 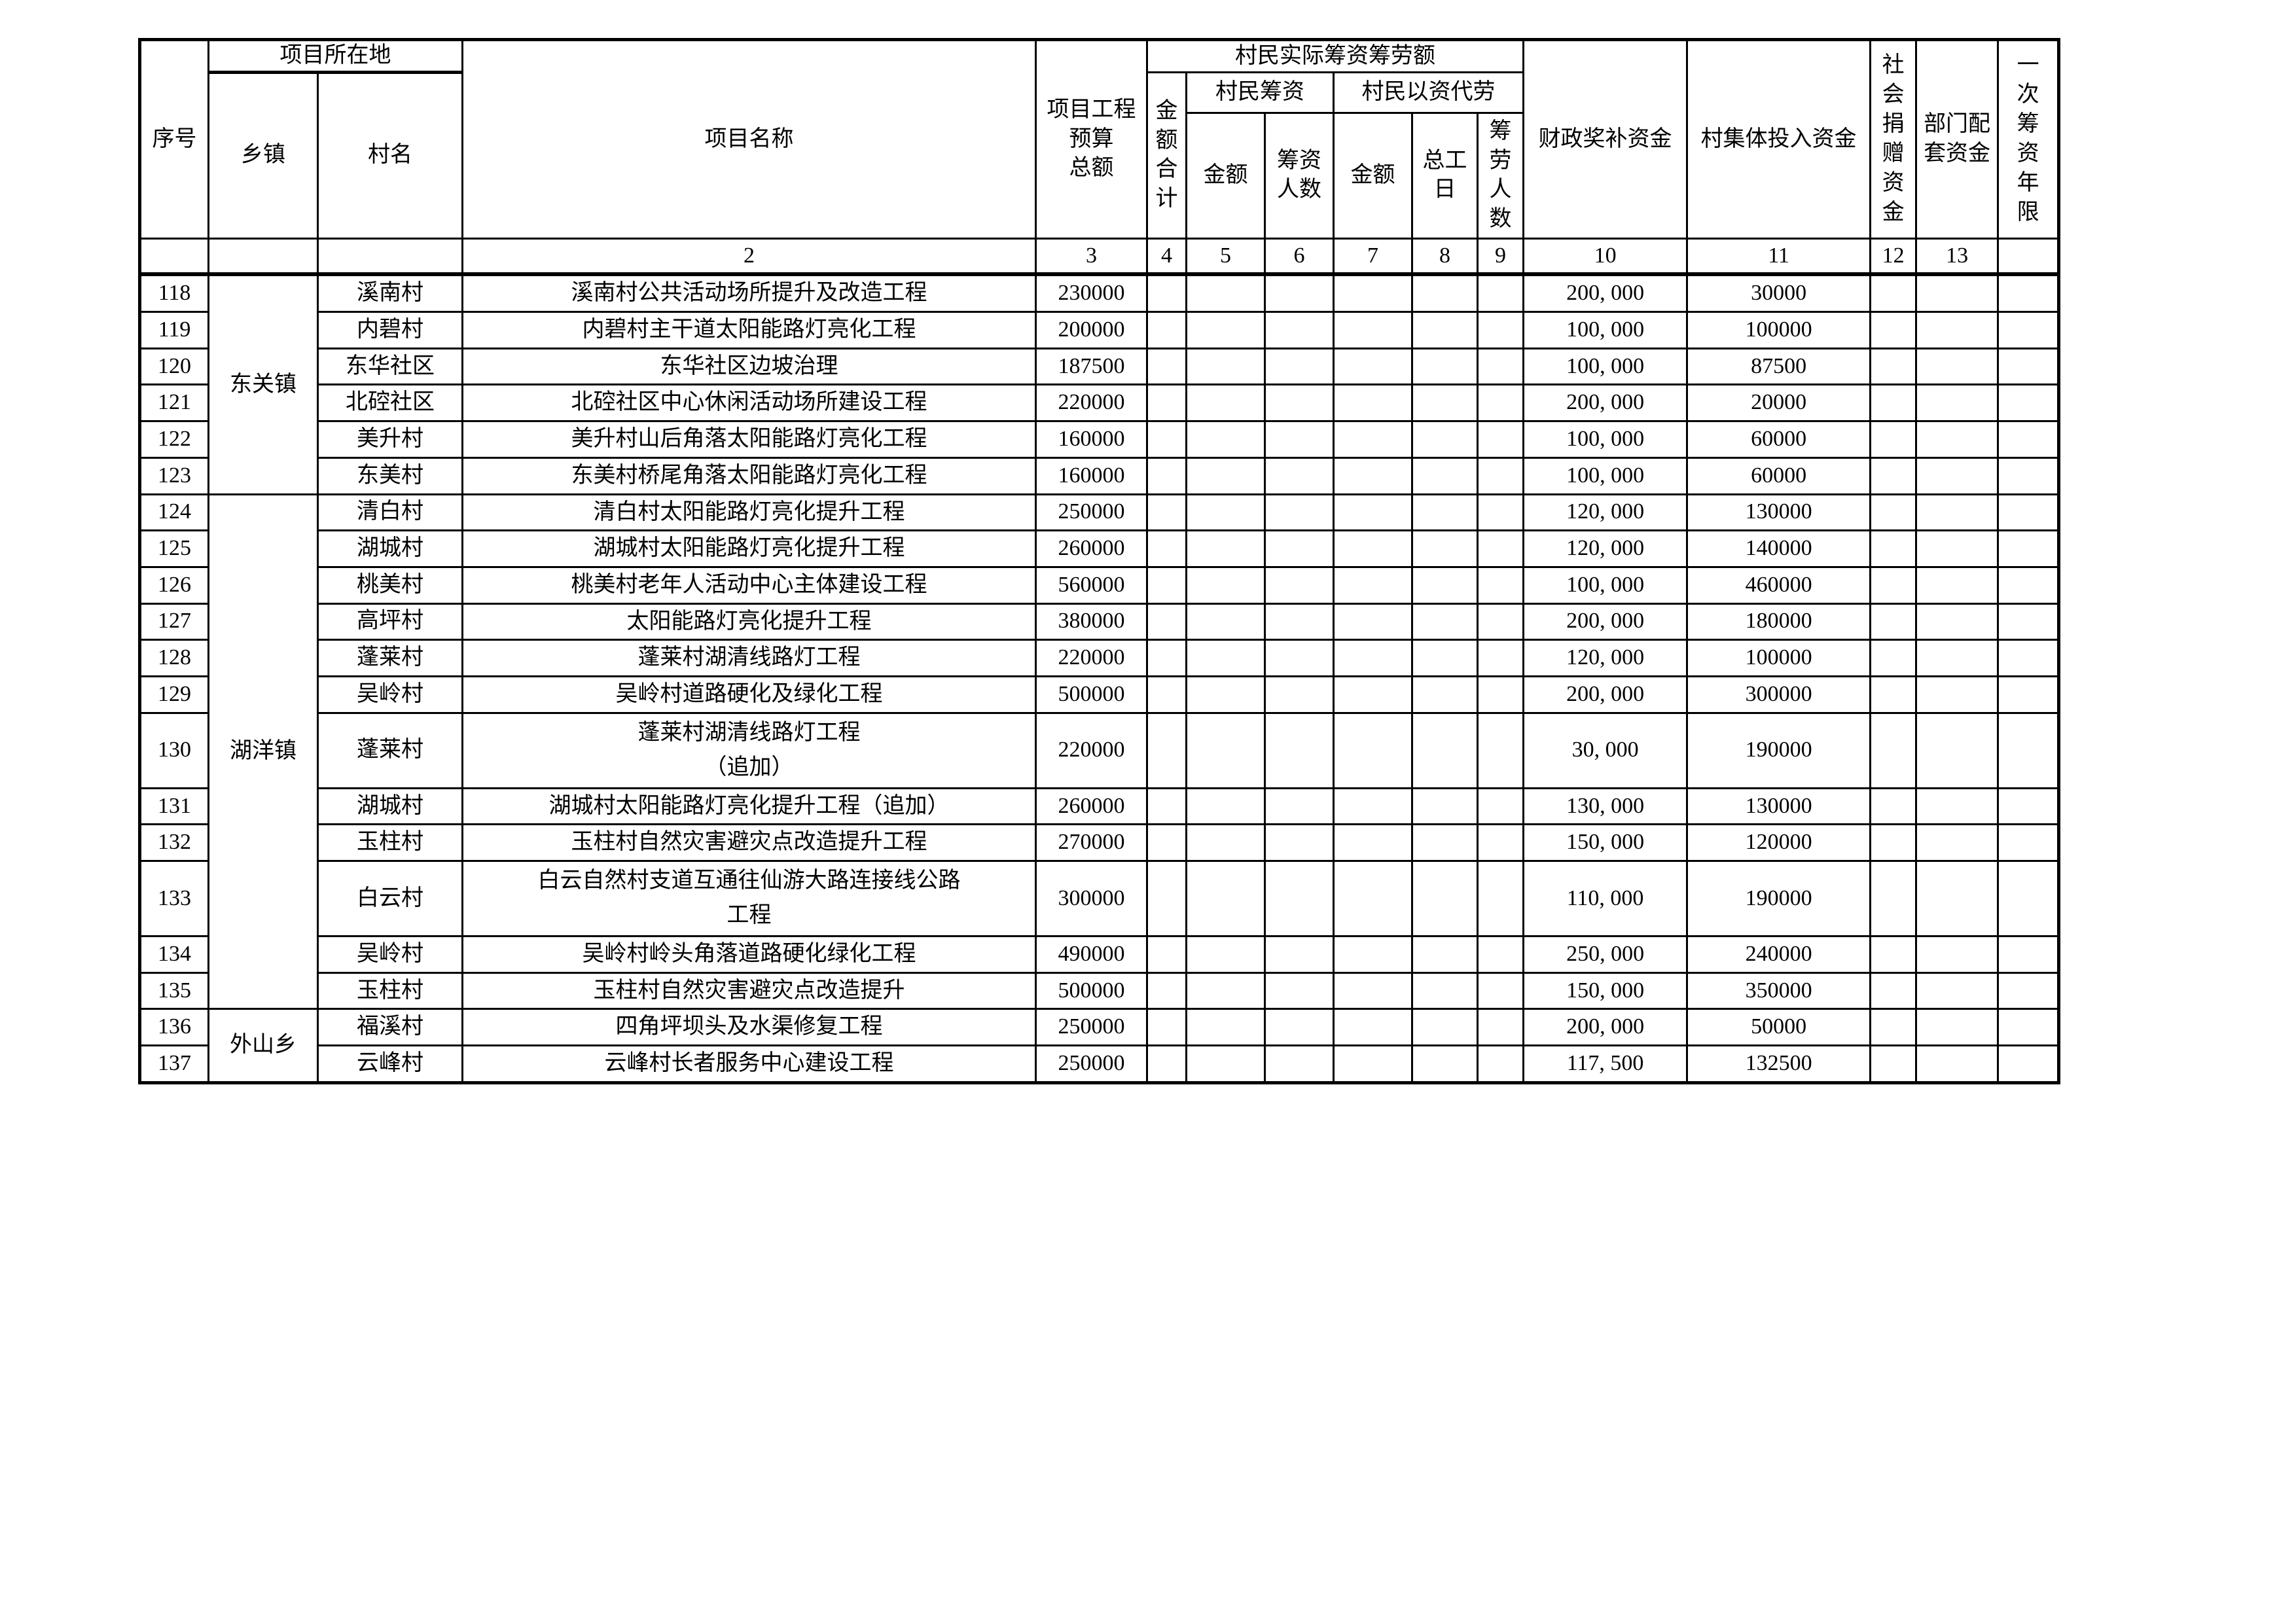 I want to click on cell-village: 高坪村, so click(x=390, y=621).